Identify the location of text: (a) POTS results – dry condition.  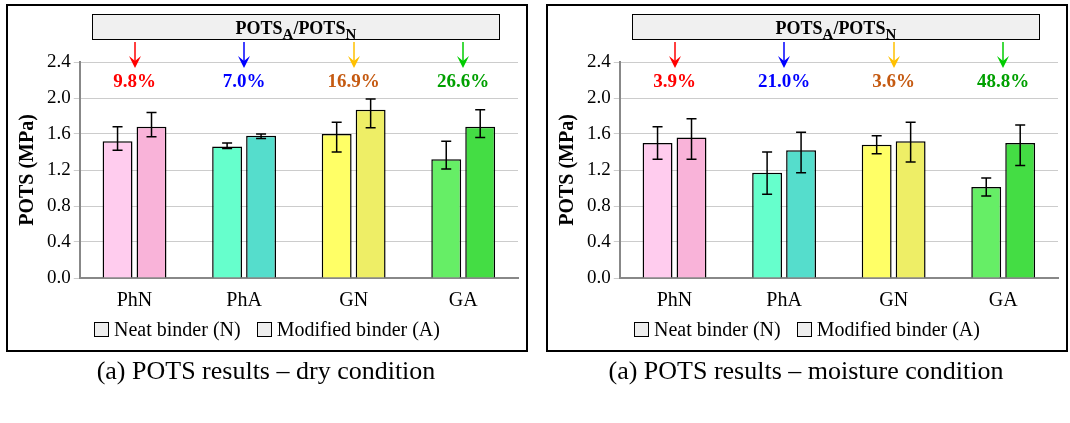
(266, 371).